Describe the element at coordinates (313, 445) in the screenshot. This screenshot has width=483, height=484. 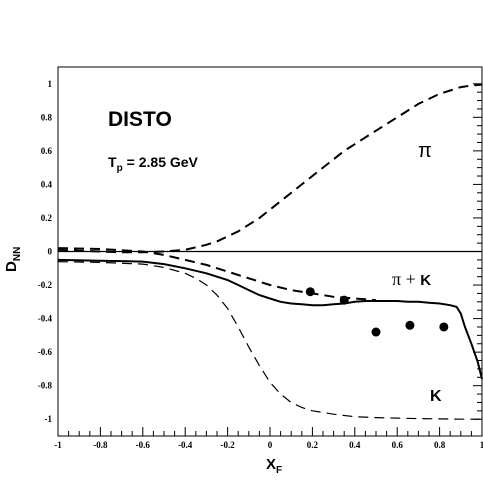
I see `x-tick-label: 0.2` at that location.